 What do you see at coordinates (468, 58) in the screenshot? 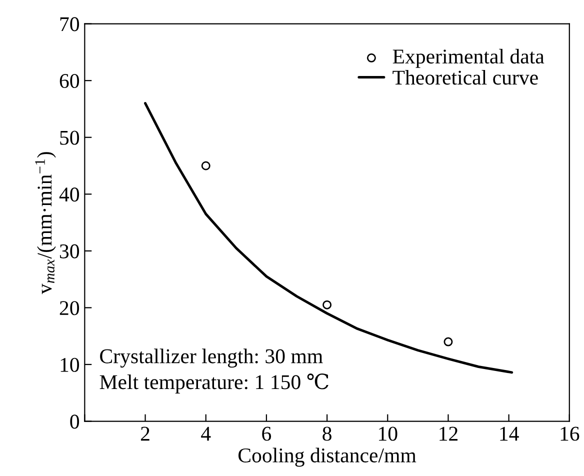
I see `legend-label: Experimental data` at bounding box center [468, 58].